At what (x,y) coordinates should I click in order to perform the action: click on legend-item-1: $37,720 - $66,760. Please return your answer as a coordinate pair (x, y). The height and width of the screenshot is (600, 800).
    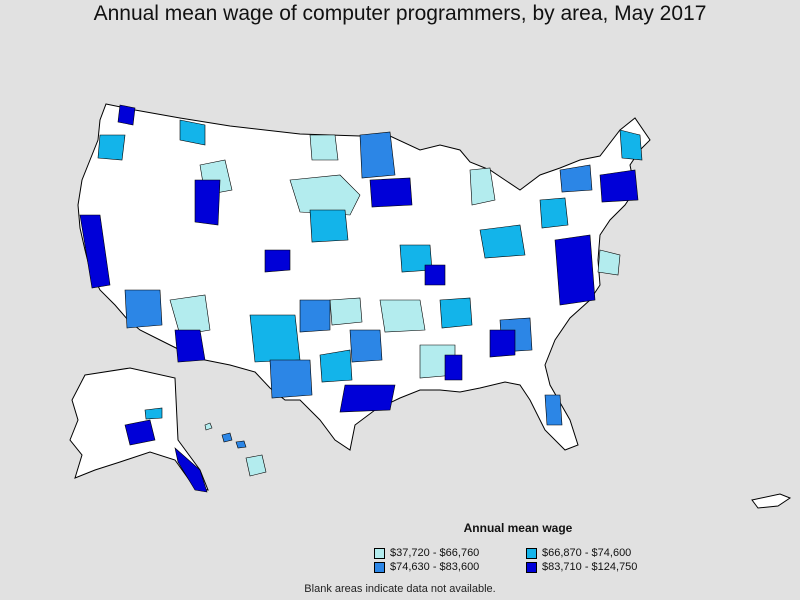
    Looking at the image, I should click on (426, 553).